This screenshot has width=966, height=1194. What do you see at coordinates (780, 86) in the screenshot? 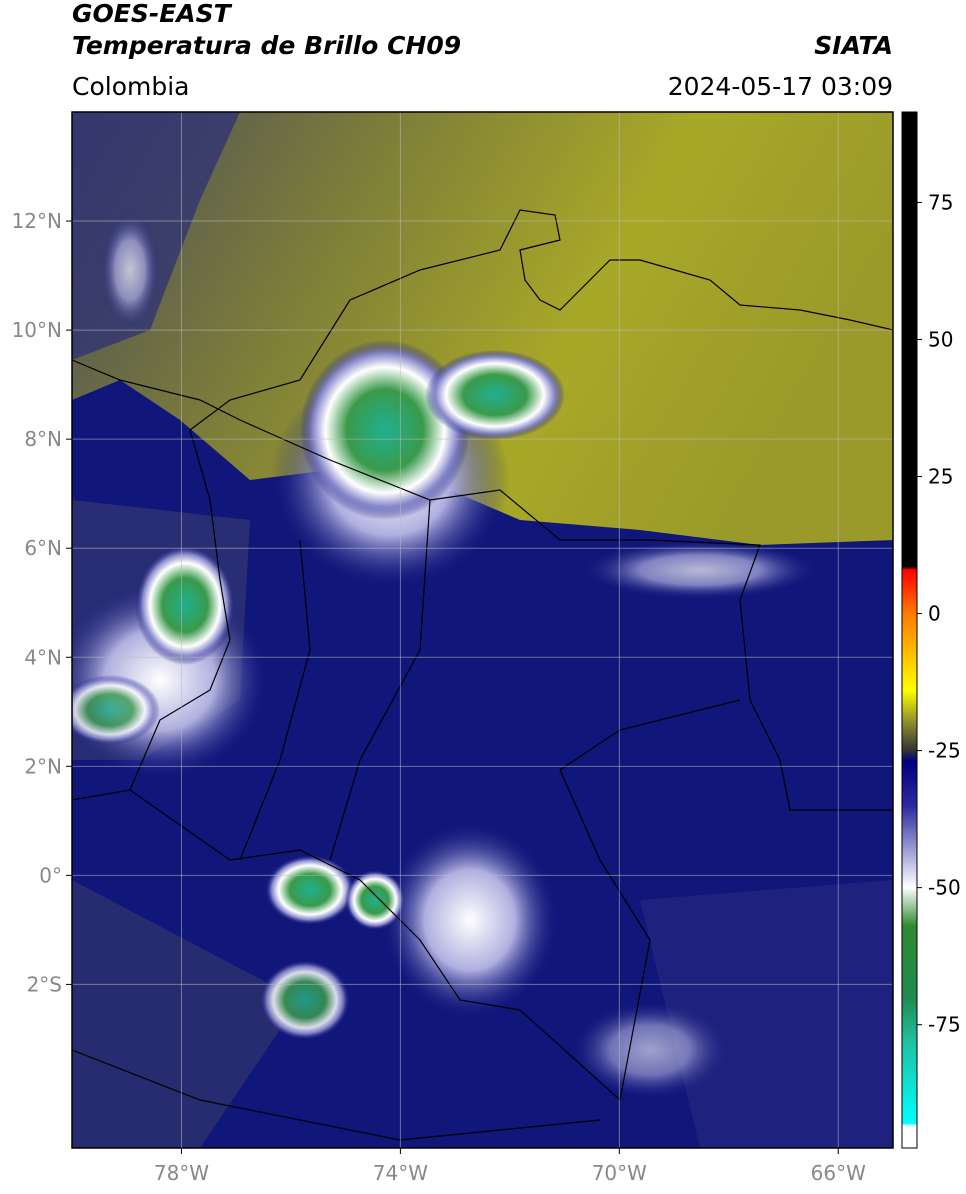
I see `timestamp: 2024-05-17 03:09` at bounding box center [780, 86].